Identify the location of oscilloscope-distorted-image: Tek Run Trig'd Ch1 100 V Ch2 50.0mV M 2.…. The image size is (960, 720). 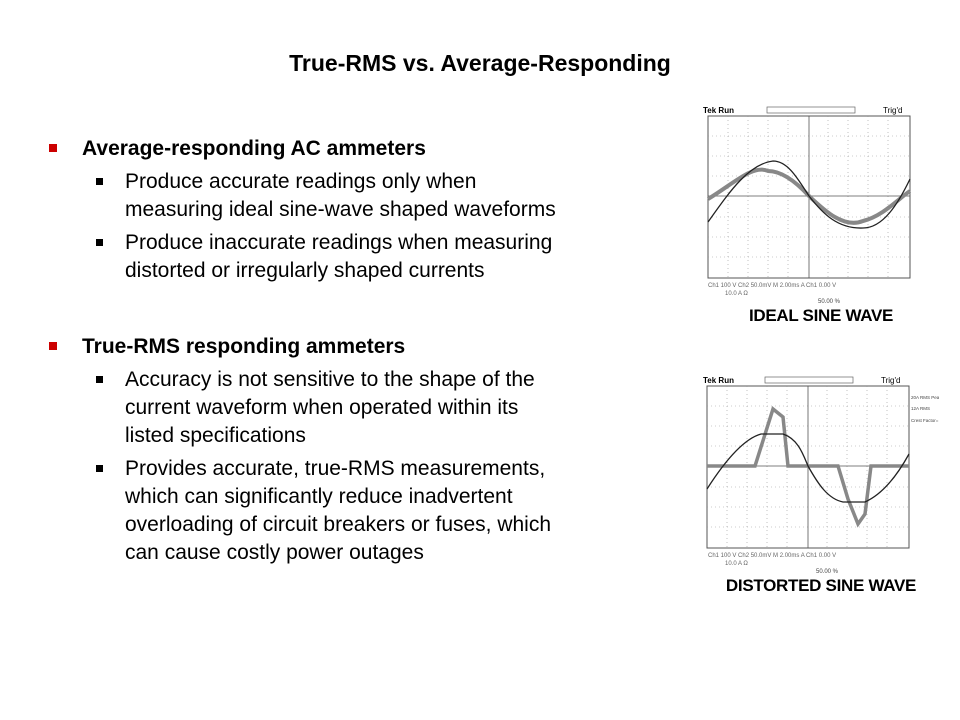
(821, 475).